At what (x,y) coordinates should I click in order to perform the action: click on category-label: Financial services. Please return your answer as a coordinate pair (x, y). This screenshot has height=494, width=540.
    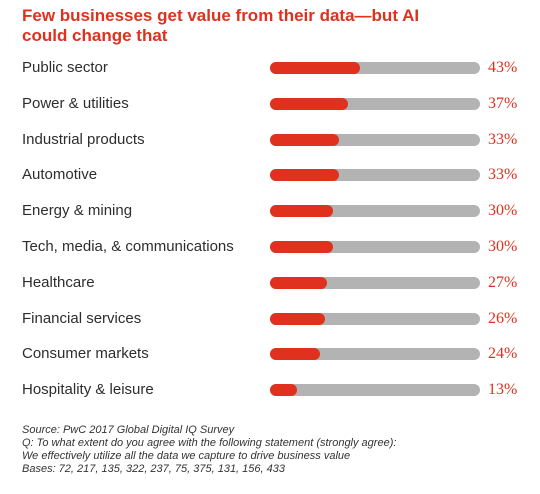
    Looking at the image, I should click on (82, 318).